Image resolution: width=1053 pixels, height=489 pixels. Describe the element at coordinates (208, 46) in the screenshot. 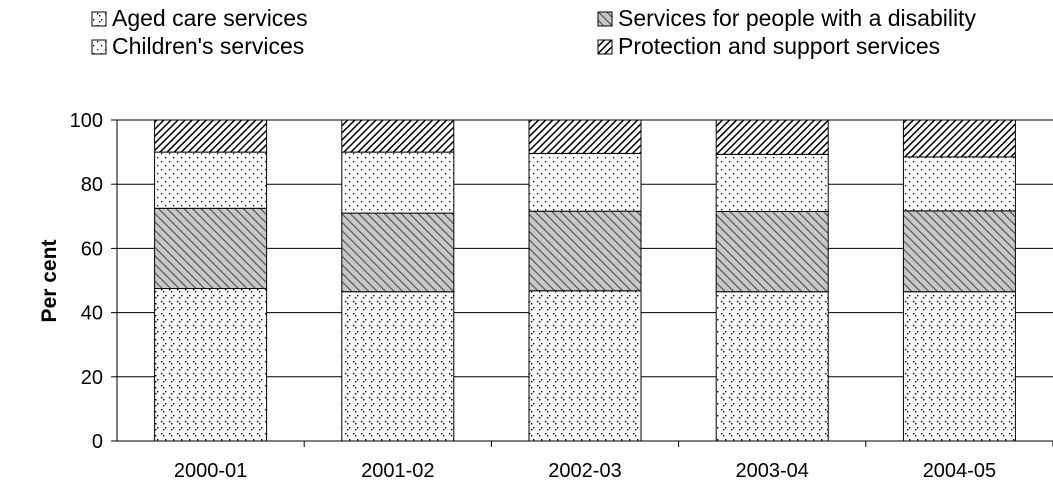

I see `legend-label: Children's services` at that location.